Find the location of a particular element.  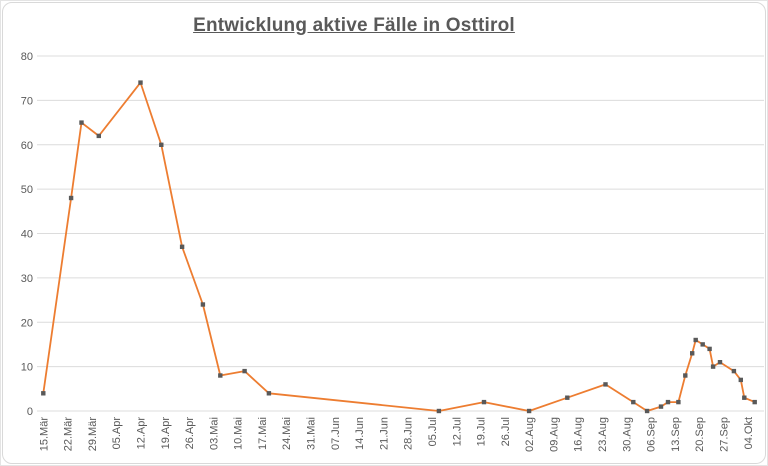

x-tick-label: 05.Jul is located at coordinates (433, 431).